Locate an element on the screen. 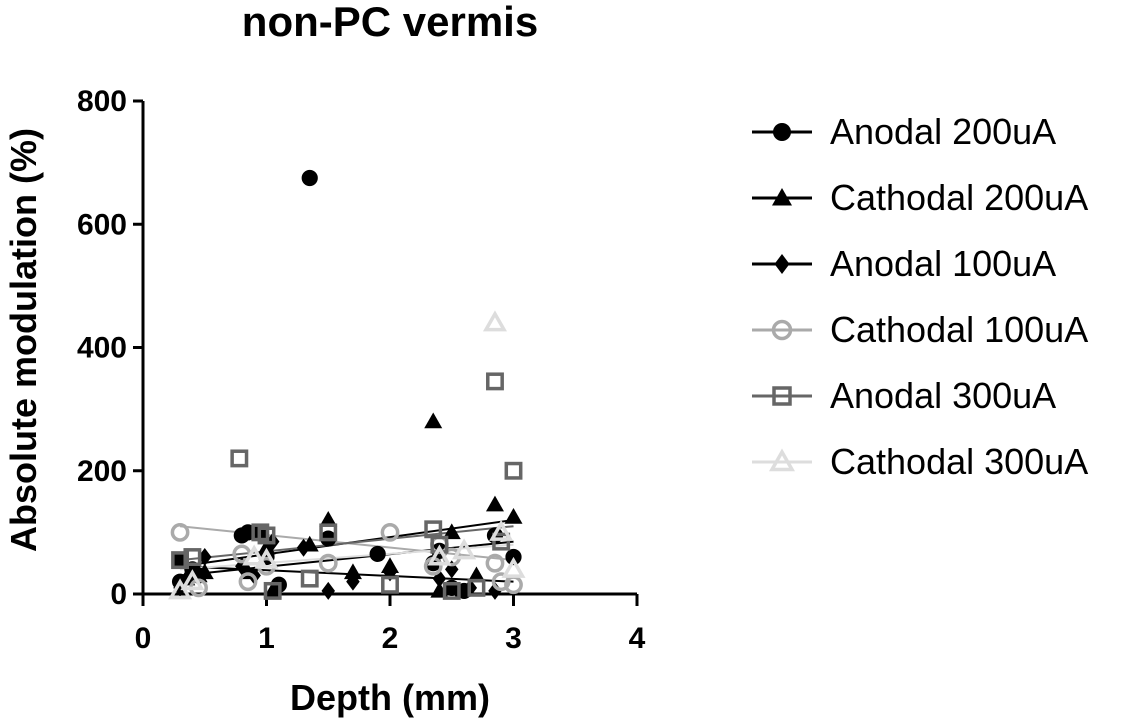 This screenshot has height=725, width=1128. y-axis-label: Absolute modulation (%) is located at coordinates (23, 340).